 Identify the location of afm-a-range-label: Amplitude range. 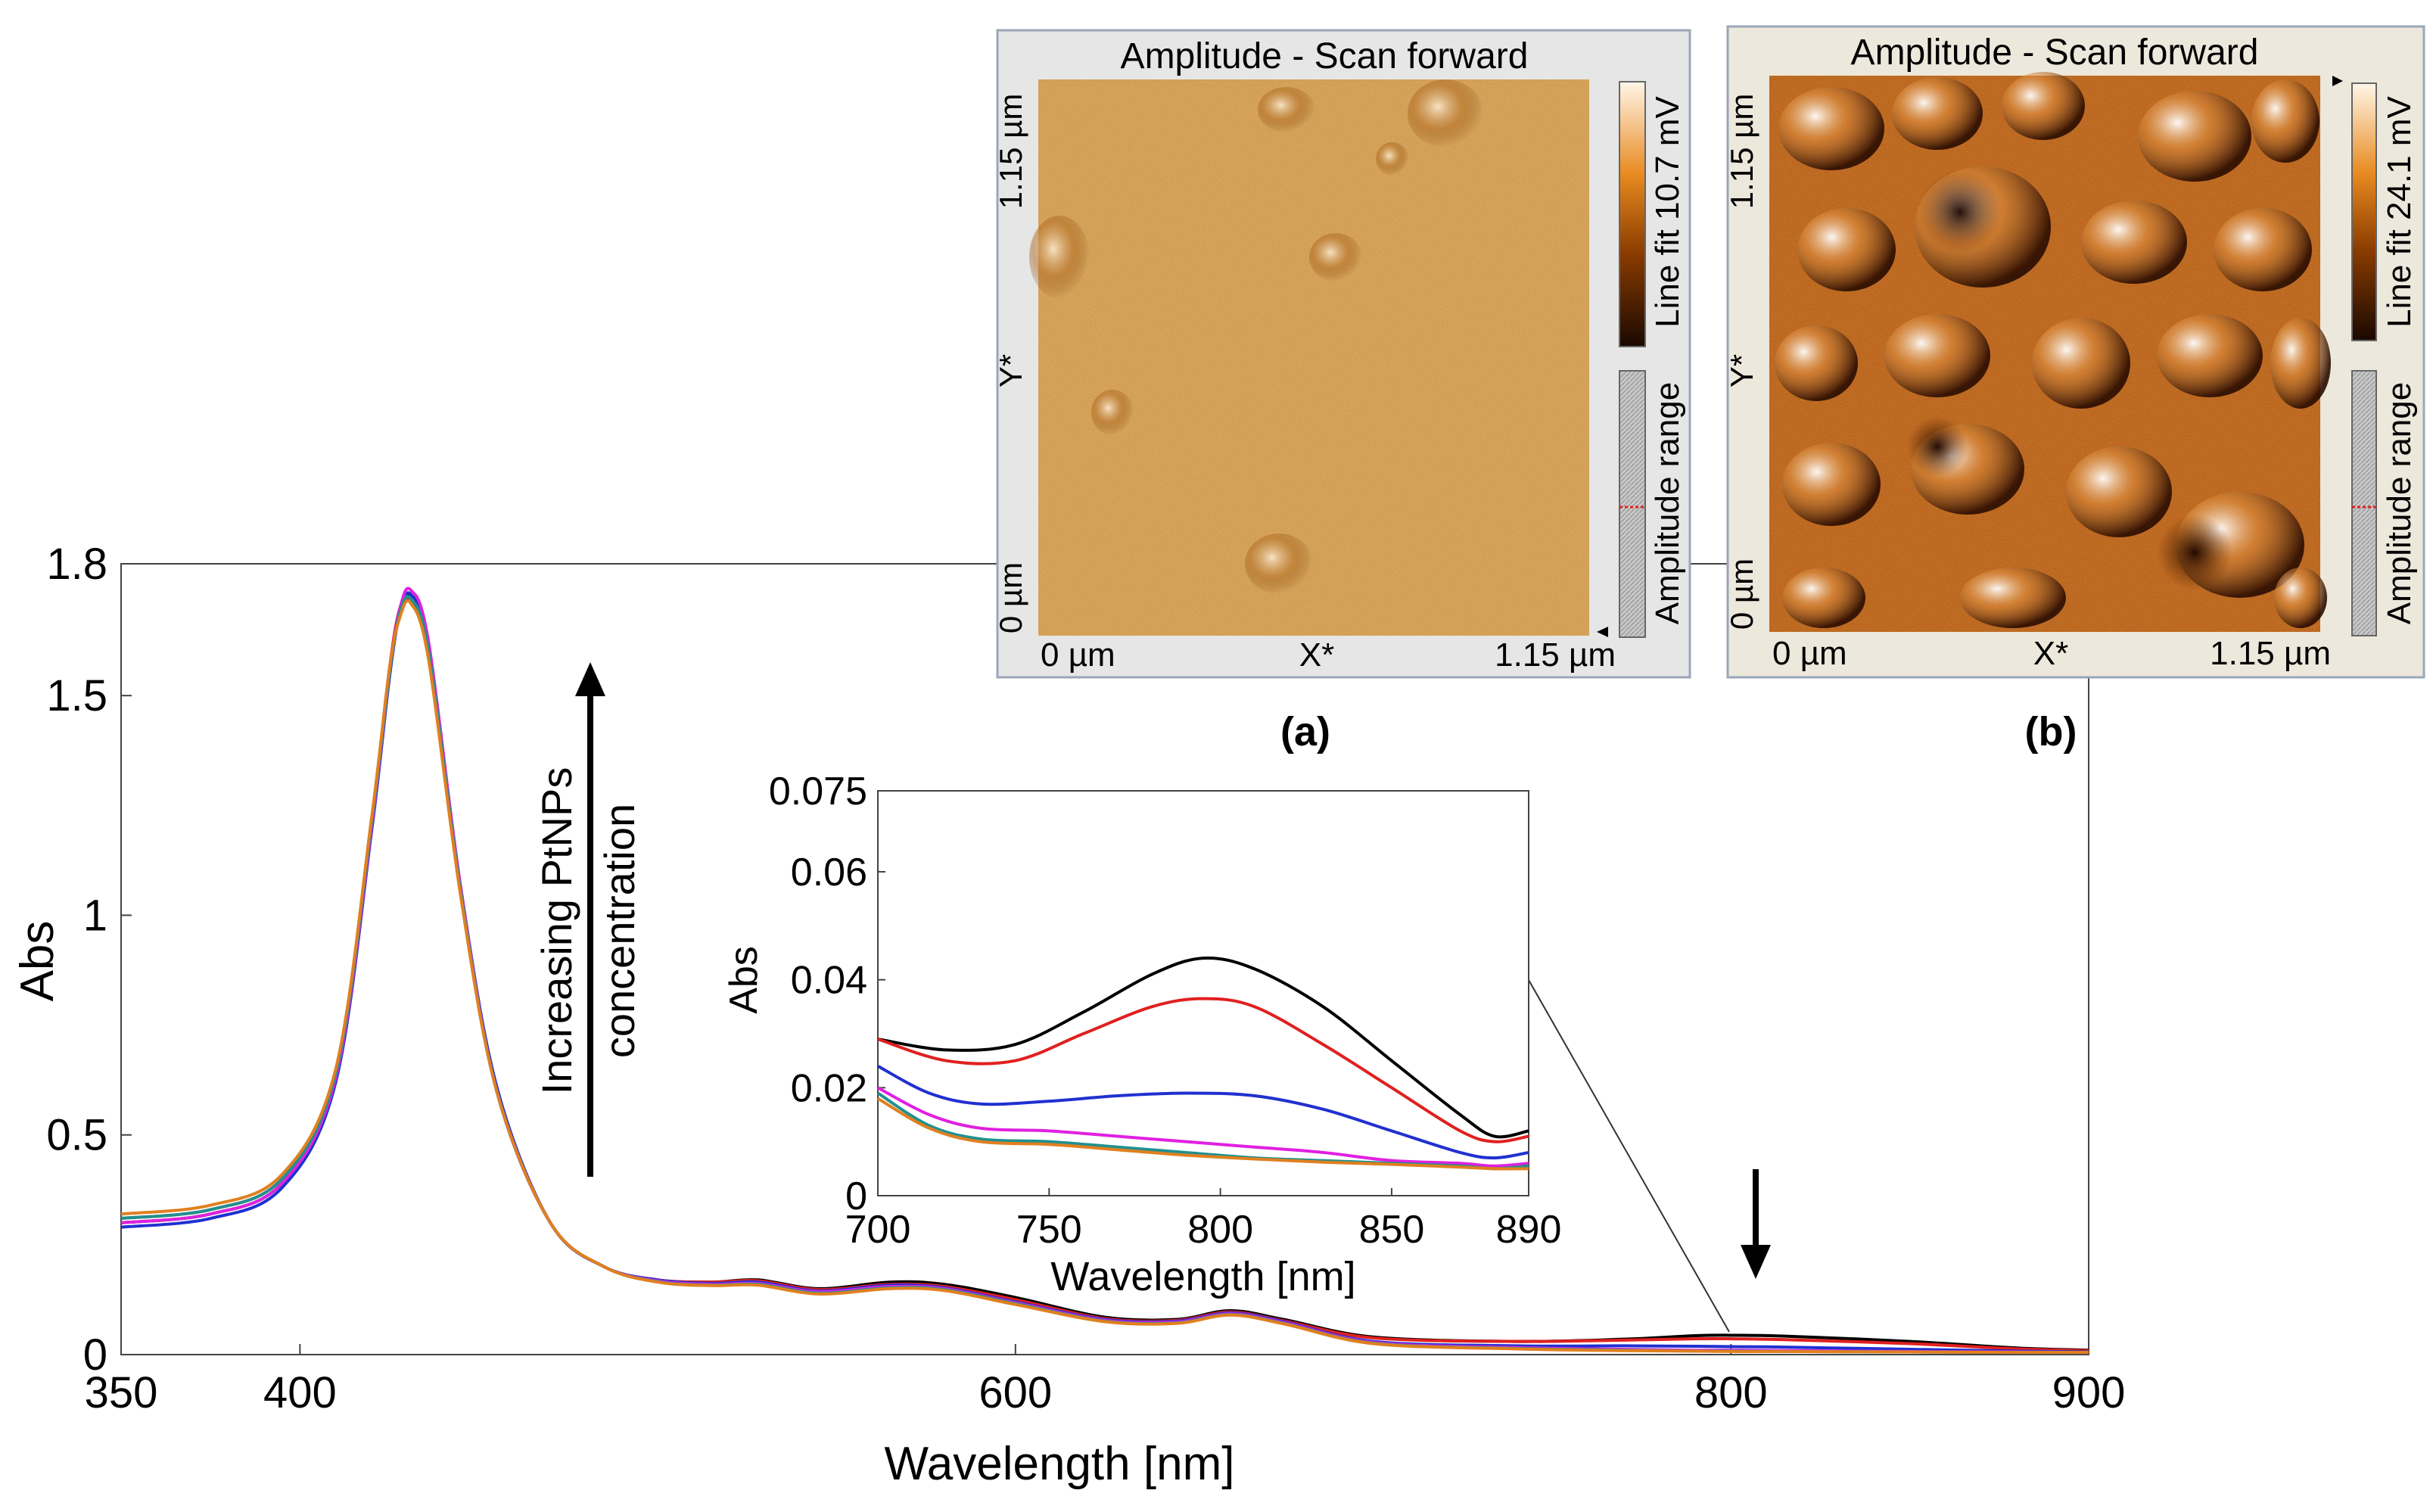
(1667, 503).